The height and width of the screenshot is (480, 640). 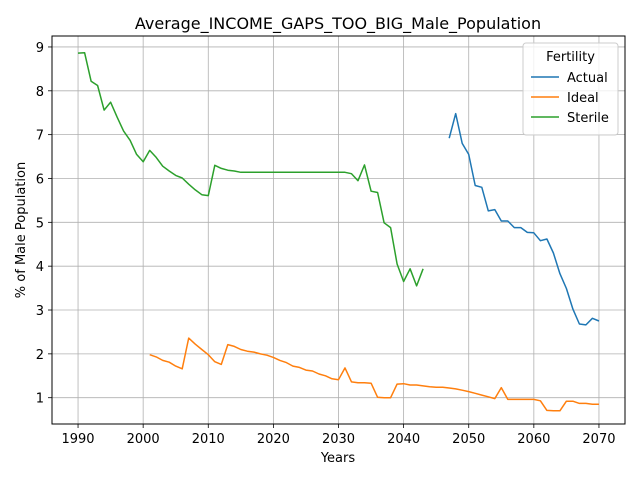 What do you see at coordinates (40, 136) in the screenshot?
I see `y-tick-label: 7` at bounding box center [40, 136].